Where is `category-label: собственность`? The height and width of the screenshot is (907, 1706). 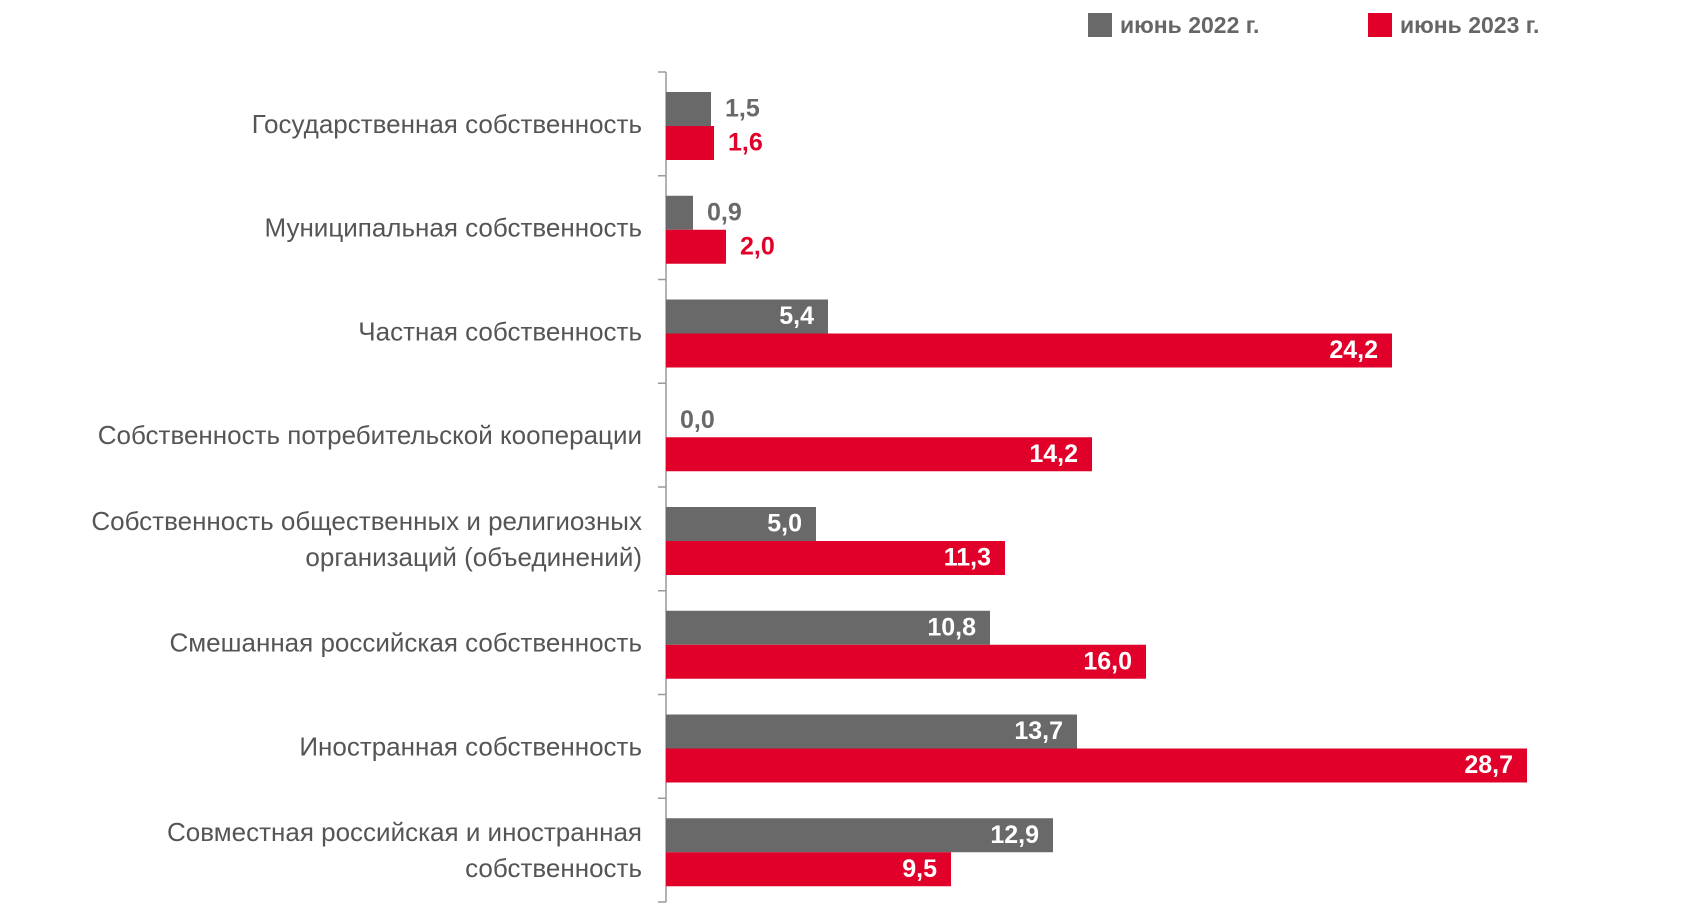
category-label: собственность is located at coordinates (553, 868).